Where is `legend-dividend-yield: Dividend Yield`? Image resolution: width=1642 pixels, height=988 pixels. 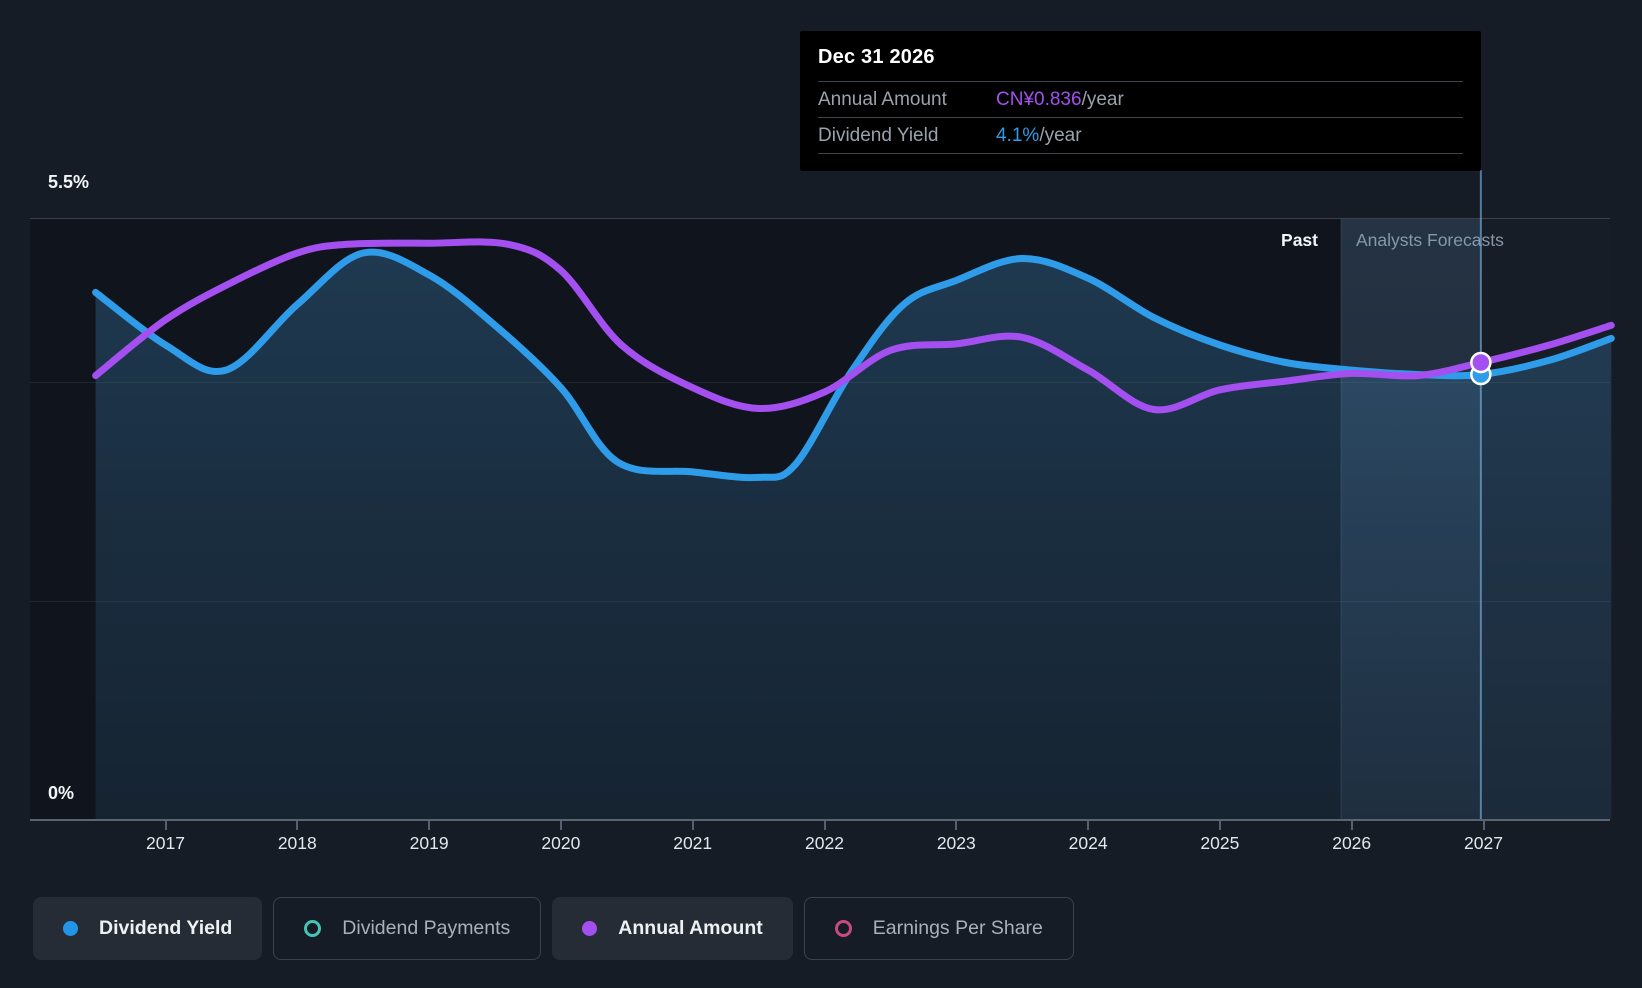
legend-dividend-yield: Dividend Yield is located at coordinates (148, 928).